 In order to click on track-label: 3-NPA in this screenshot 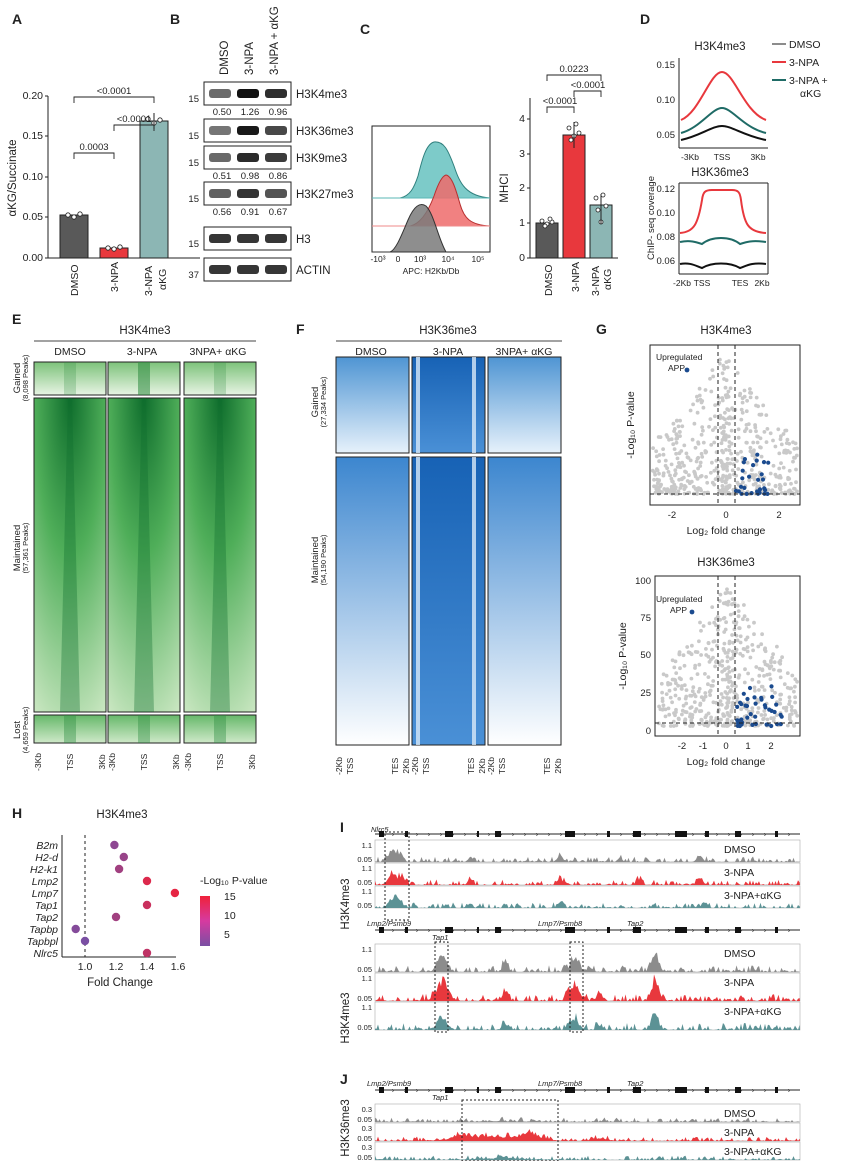, I will do `click(739, 983)`.